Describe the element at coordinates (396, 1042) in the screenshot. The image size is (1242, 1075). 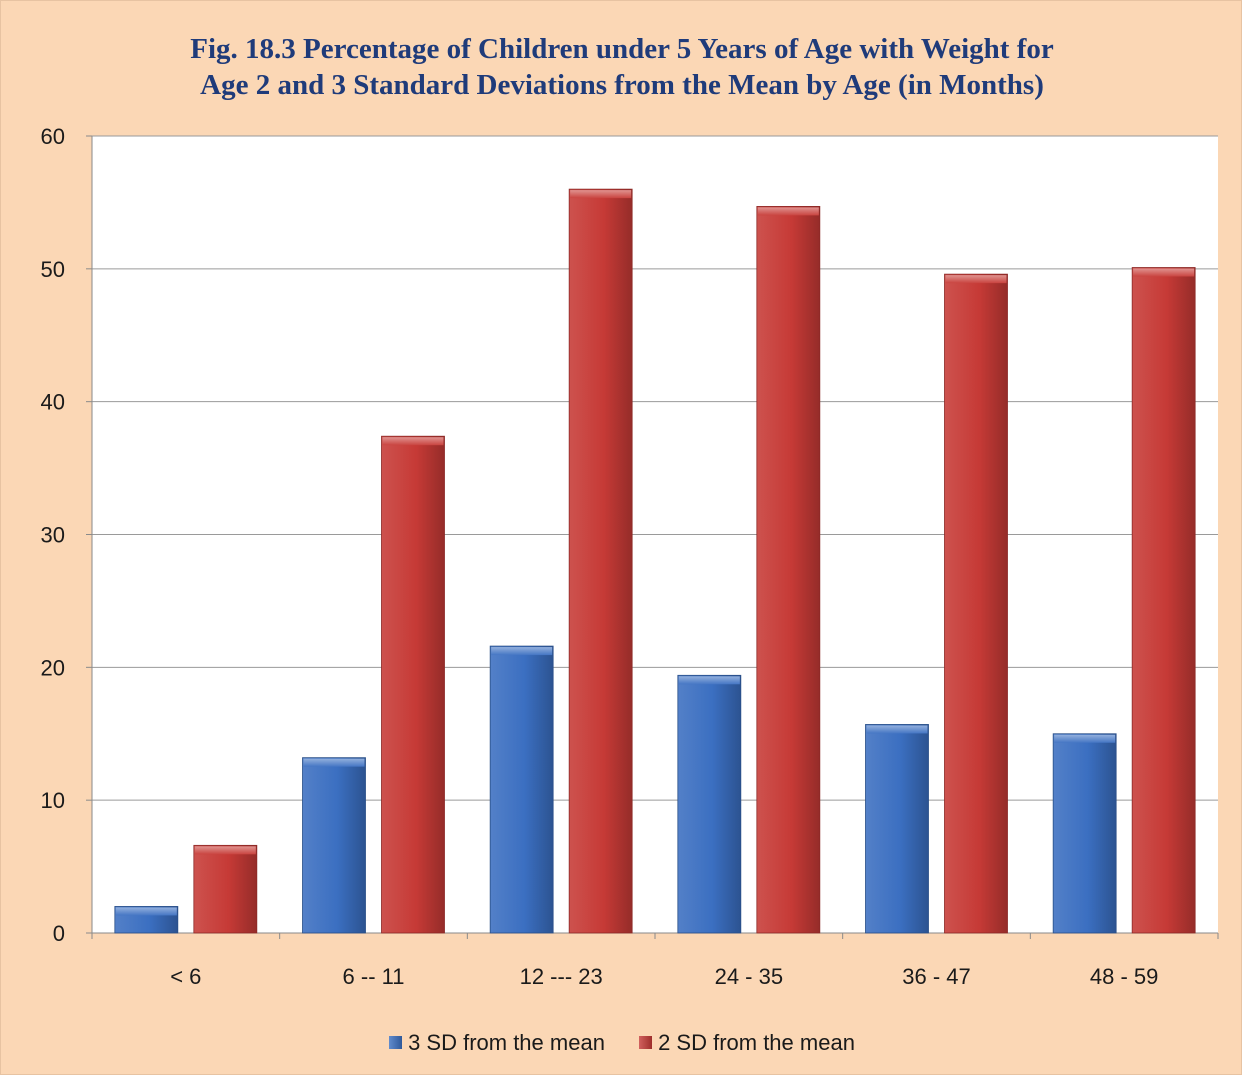
I see `legend-swatch-blue` at that location.